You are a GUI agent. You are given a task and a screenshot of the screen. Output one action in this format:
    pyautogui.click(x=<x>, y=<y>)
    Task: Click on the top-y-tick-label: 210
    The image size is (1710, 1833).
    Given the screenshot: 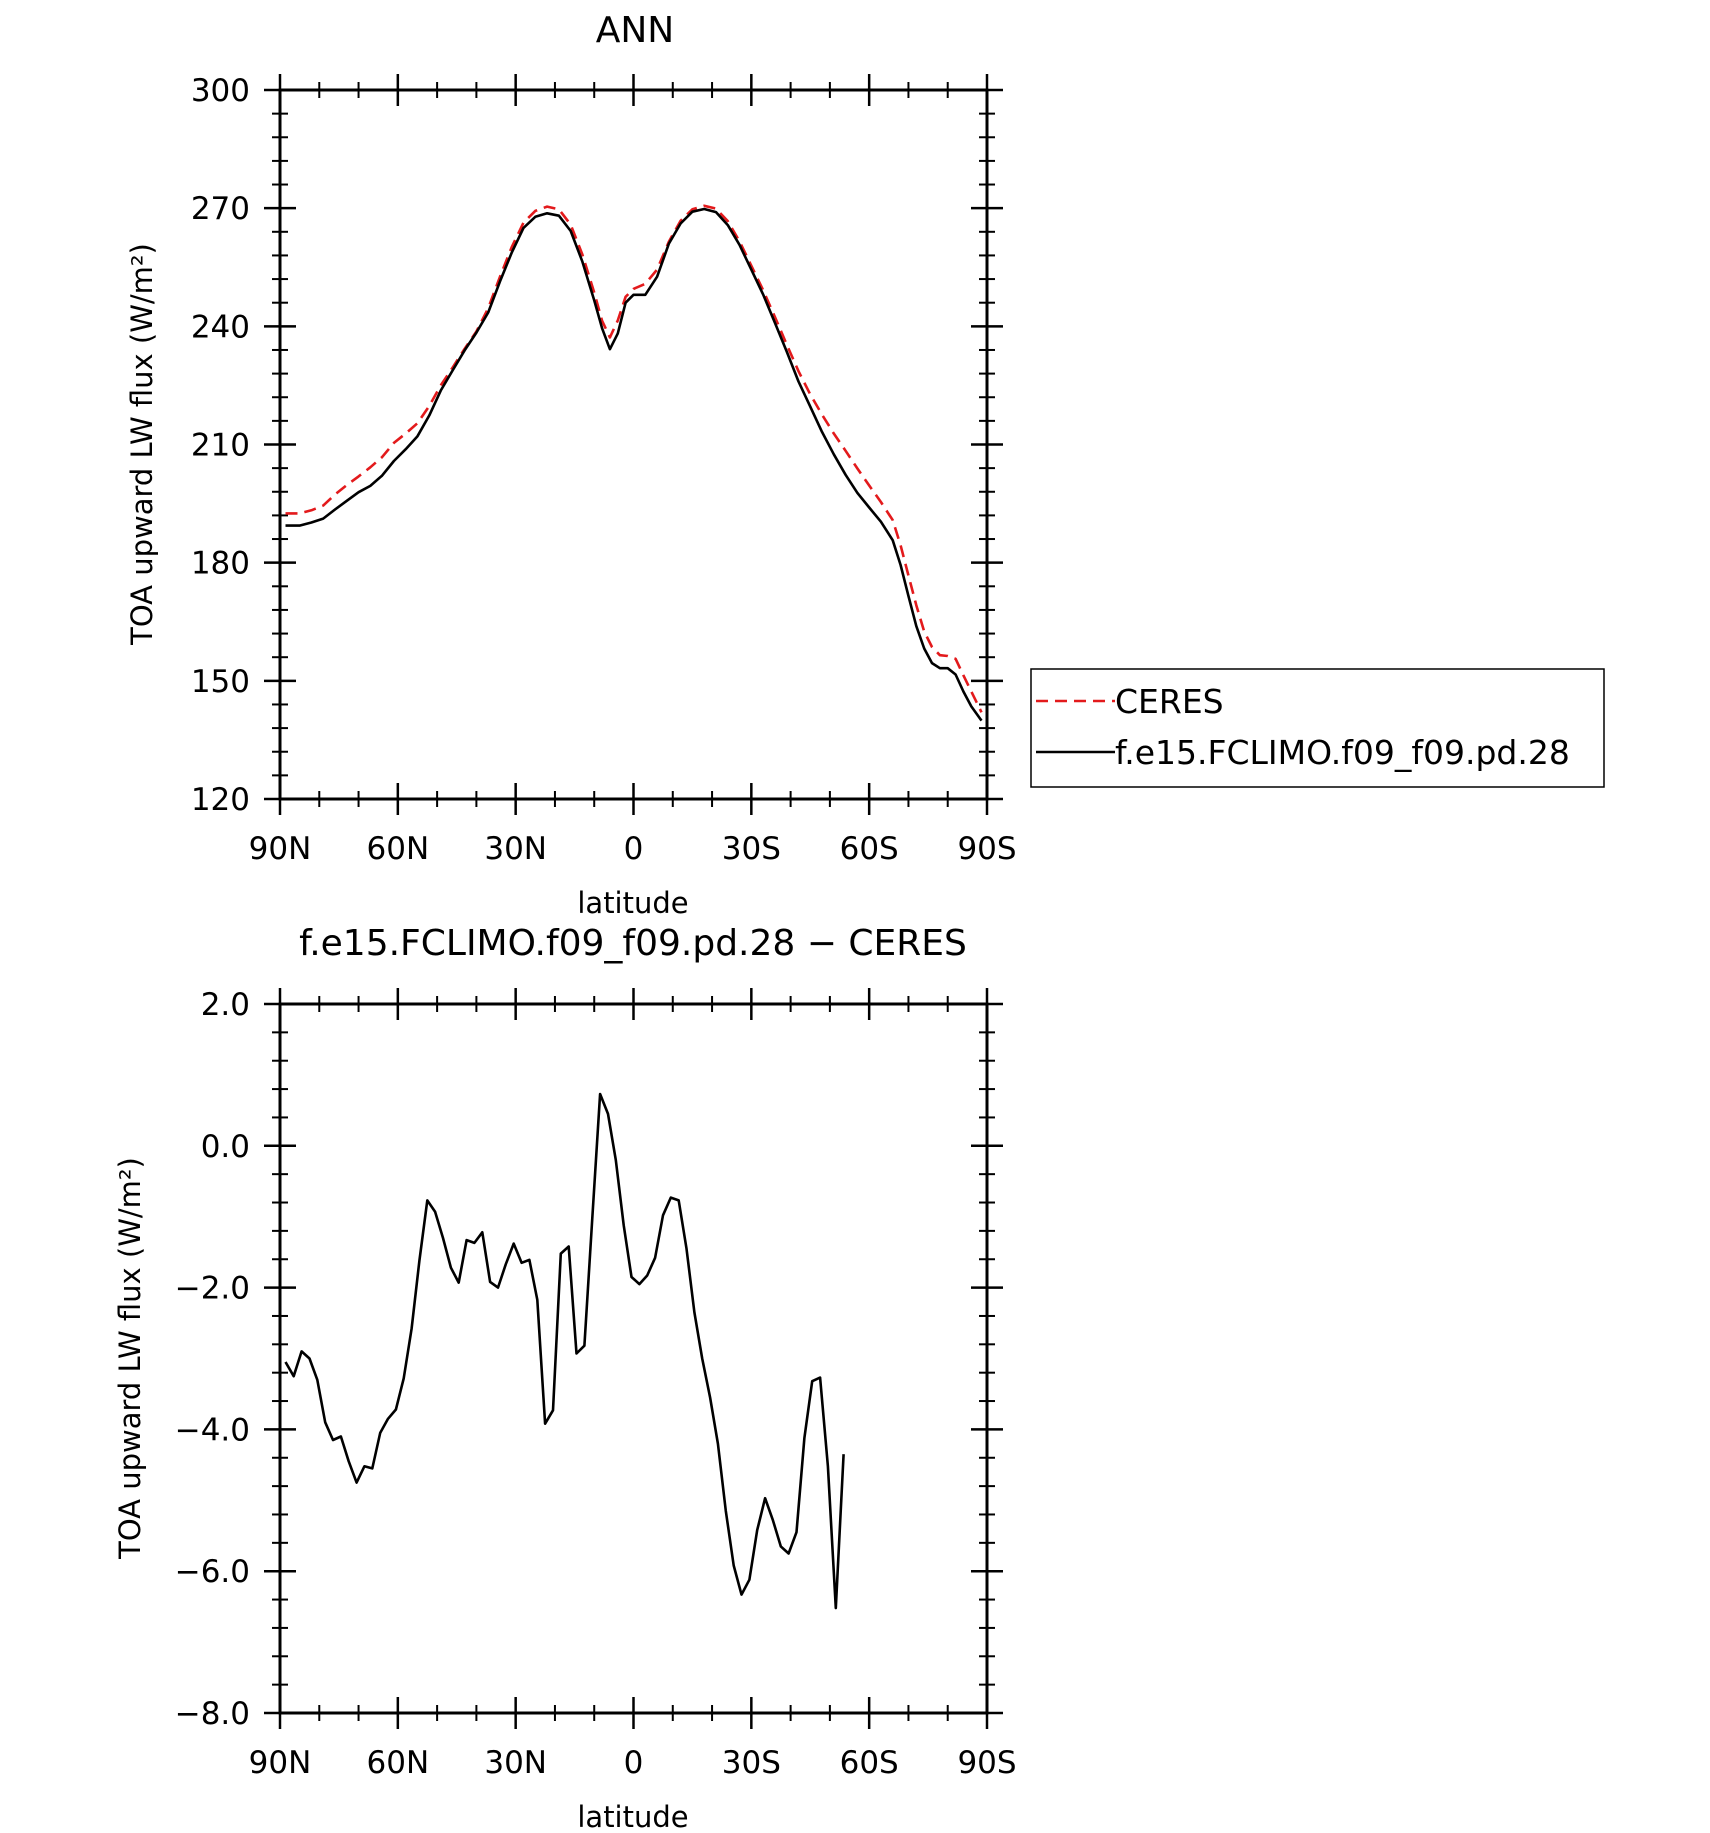 What is the action you would take?
    pyautogui.click(x=220, y=446)
    